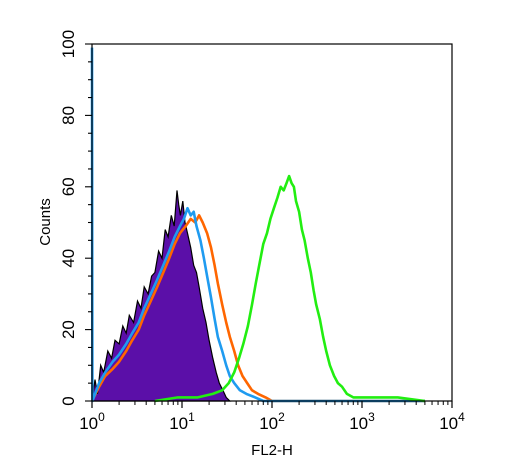  I want to click on x-tick-label: 10¹, so click(182, 421).